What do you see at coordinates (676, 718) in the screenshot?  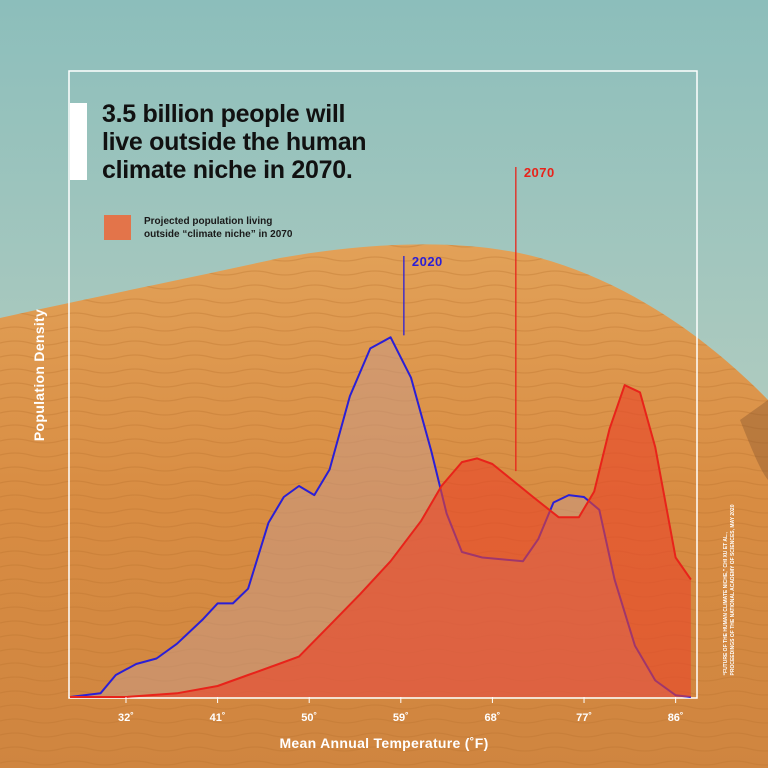 I see `x-tick-label: 86˚` at bounding box center [676, 718].